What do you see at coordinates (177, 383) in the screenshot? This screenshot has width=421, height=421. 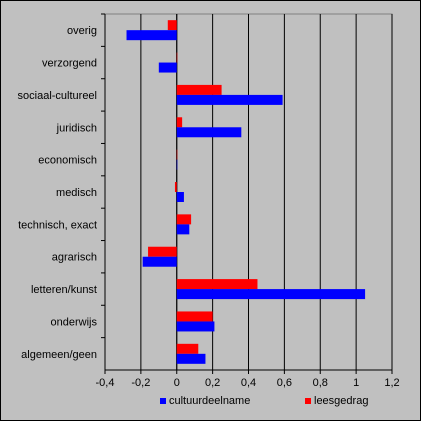 I see `x-tick-label: 0` at bounding box center [177, 383].